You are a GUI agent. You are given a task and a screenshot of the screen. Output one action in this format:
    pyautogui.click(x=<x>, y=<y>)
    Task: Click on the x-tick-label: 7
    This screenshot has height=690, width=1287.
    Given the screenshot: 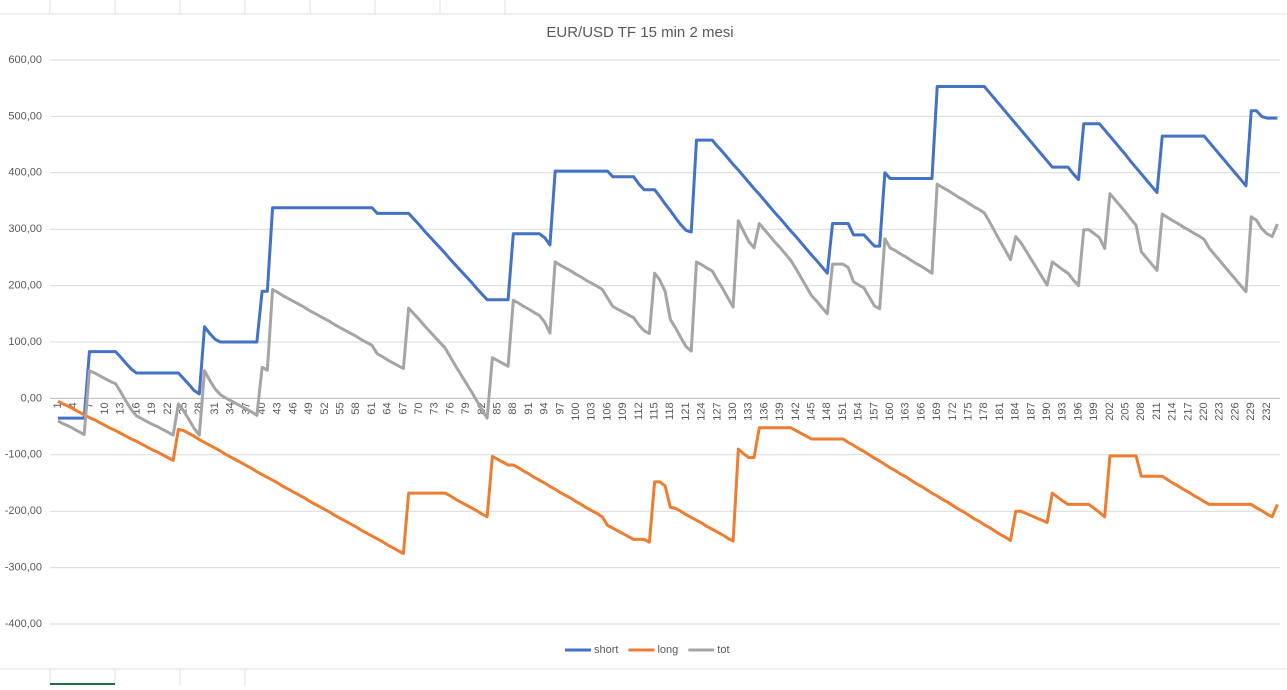 What is the action you would take?
    pyautogui.click(x=89, y=405)
    